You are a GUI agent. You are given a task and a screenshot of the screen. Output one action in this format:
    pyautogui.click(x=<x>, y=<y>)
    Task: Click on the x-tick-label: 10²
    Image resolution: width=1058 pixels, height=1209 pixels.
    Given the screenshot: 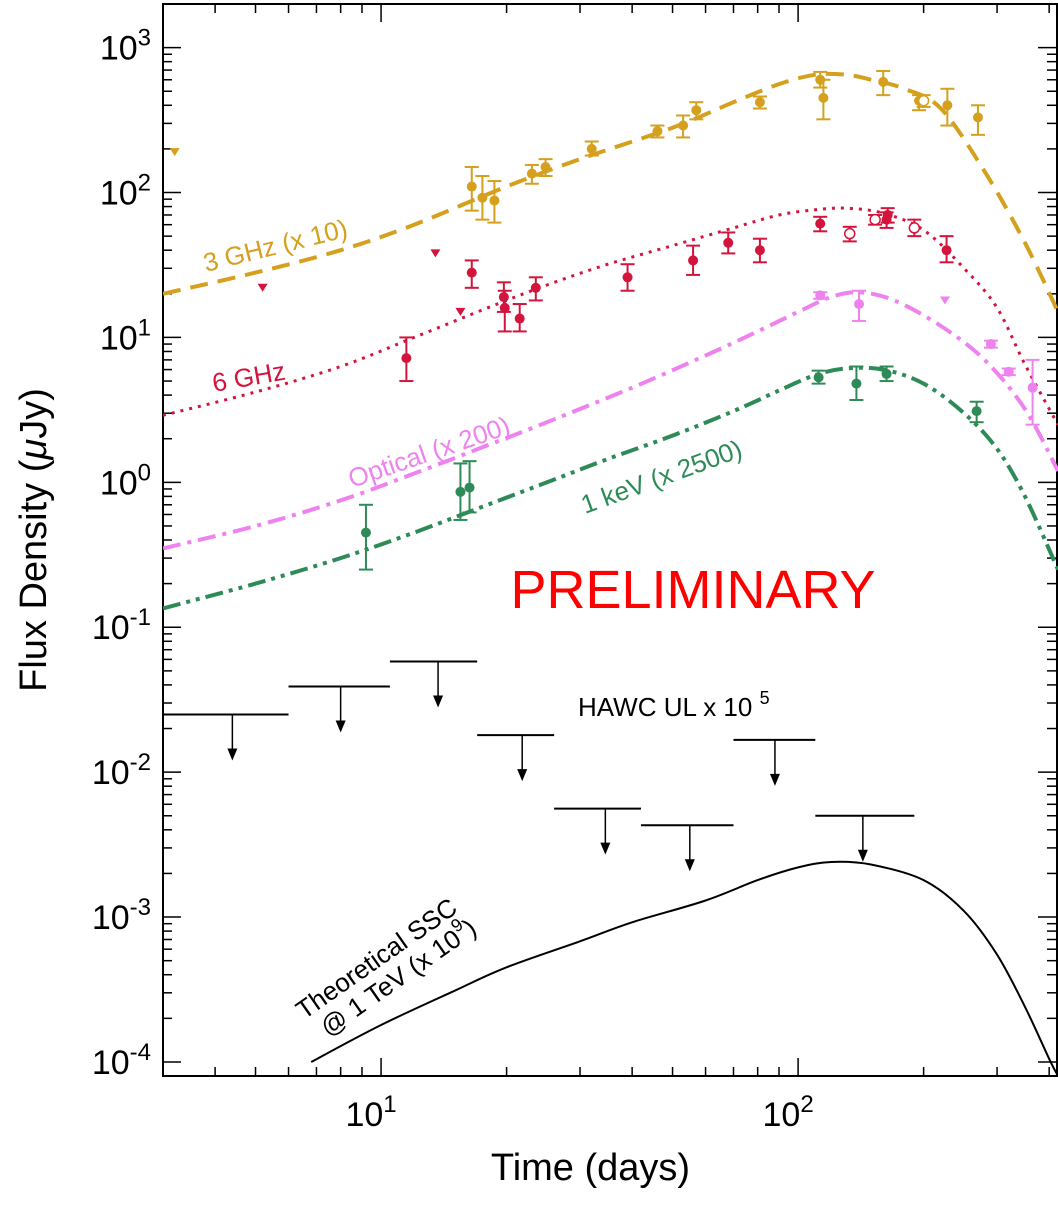 What is the action you would take?
    pyautogui.click(x=787, y=1112)
    